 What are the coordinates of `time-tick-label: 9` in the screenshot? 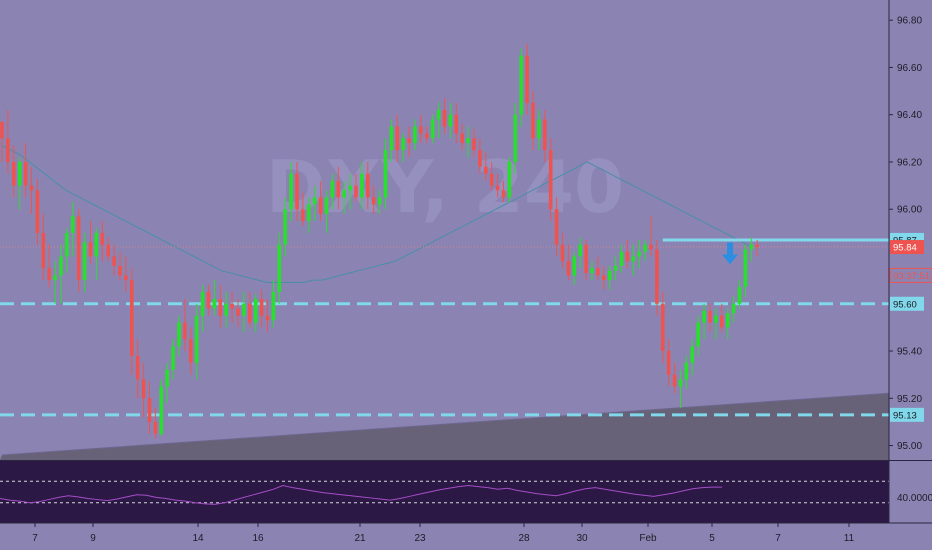 It's located at (93, 538).